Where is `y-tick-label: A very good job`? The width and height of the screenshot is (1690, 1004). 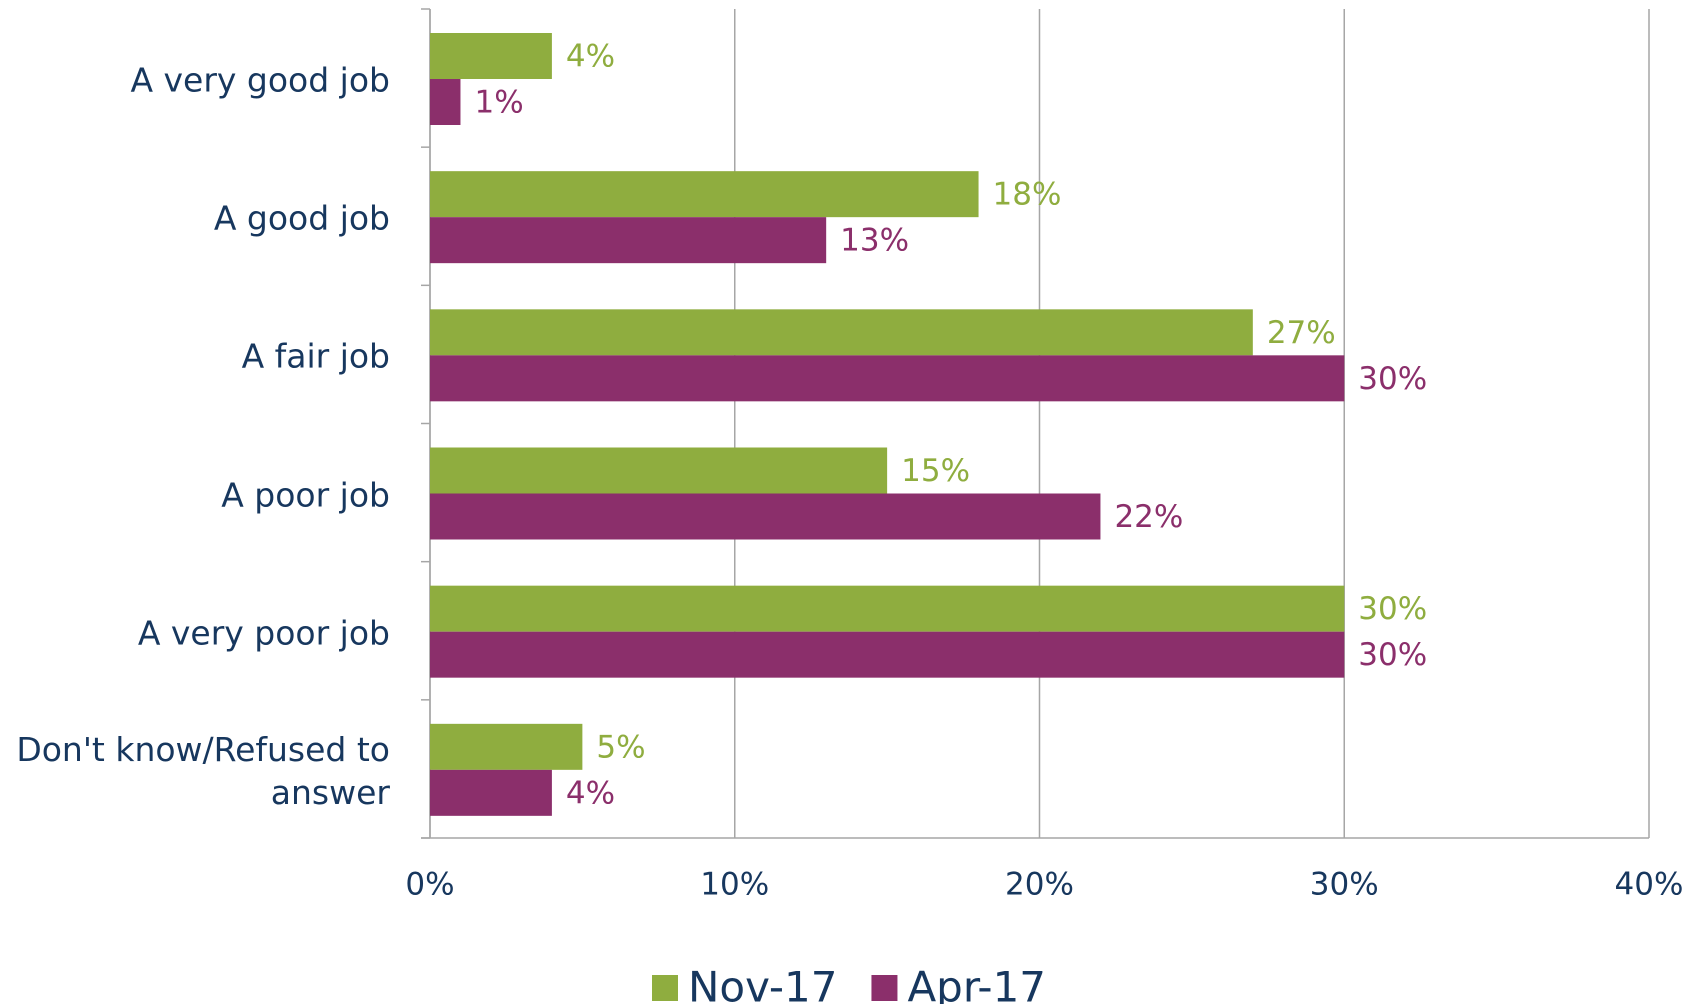
y-tick-label: A very good job is located at coordinates (260, 80).